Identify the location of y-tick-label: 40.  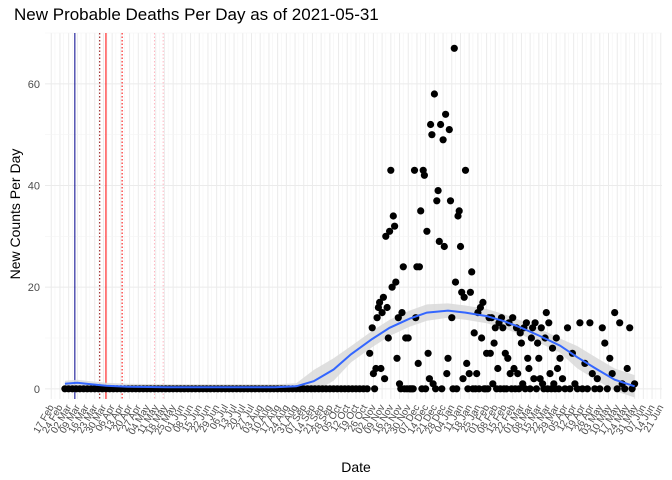
(34, 187).